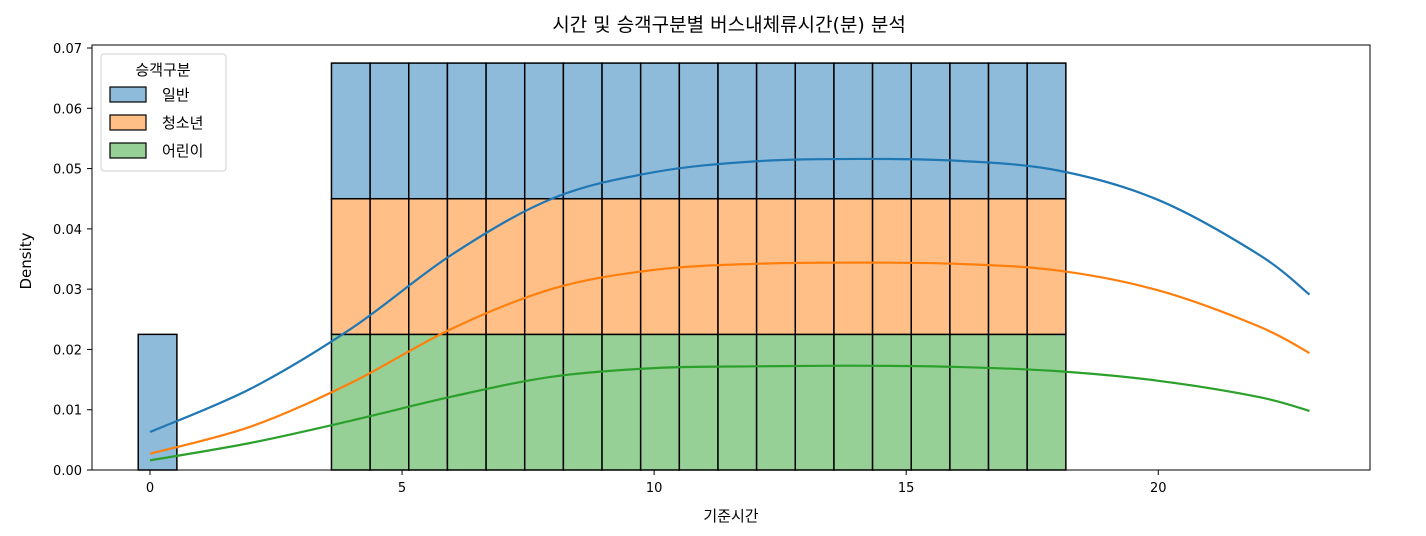 The width and height of the screenshot is (1426, 536). Describe the element at coordinates (776, 131) in the screenshot. I see `bar-일반-16` at that location.